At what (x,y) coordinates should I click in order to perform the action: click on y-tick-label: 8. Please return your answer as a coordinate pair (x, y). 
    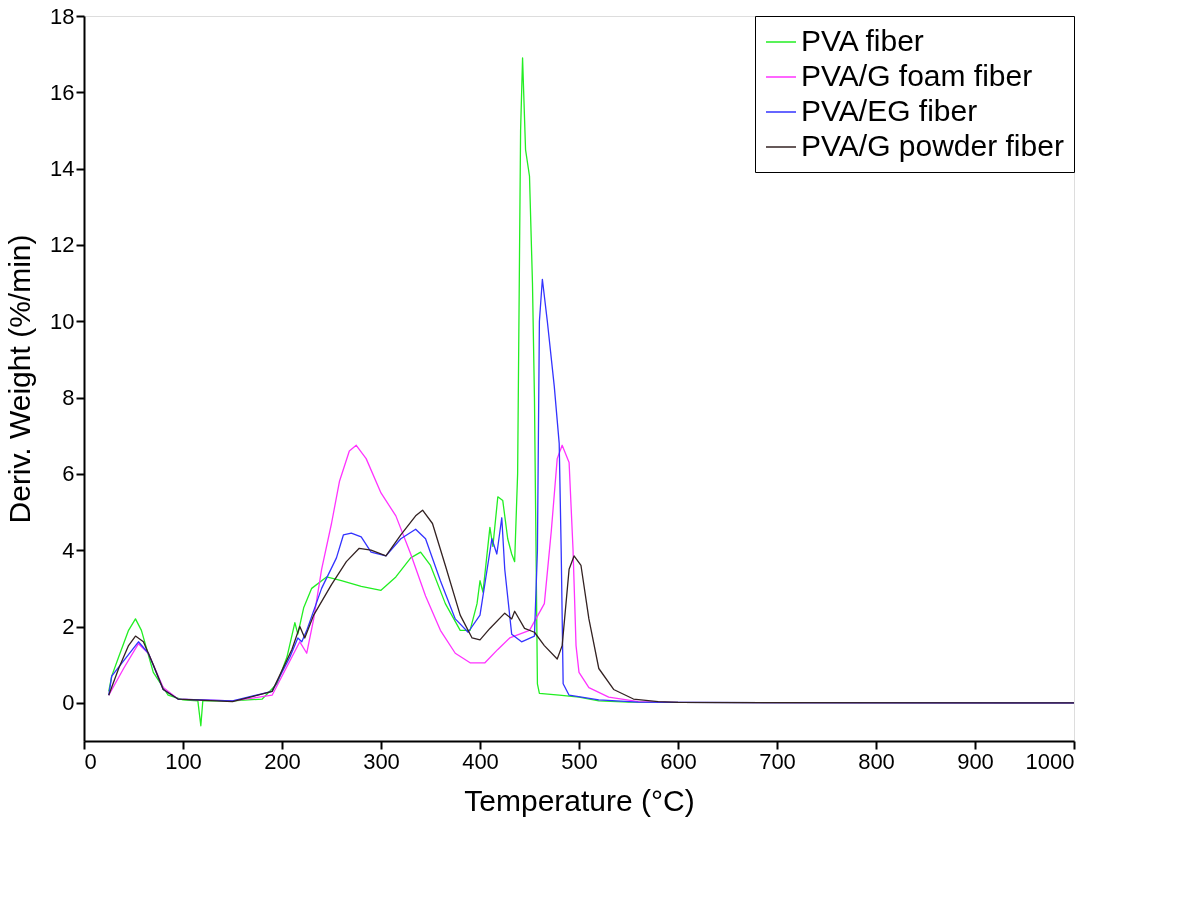
    Looking at the image, I should click on (68, 398).